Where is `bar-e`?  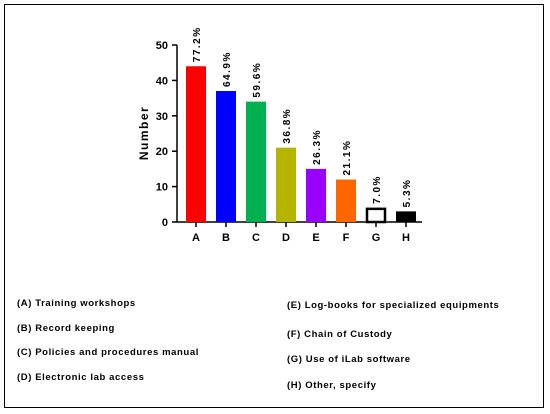
bar-e is located at coordinates (316, 195).